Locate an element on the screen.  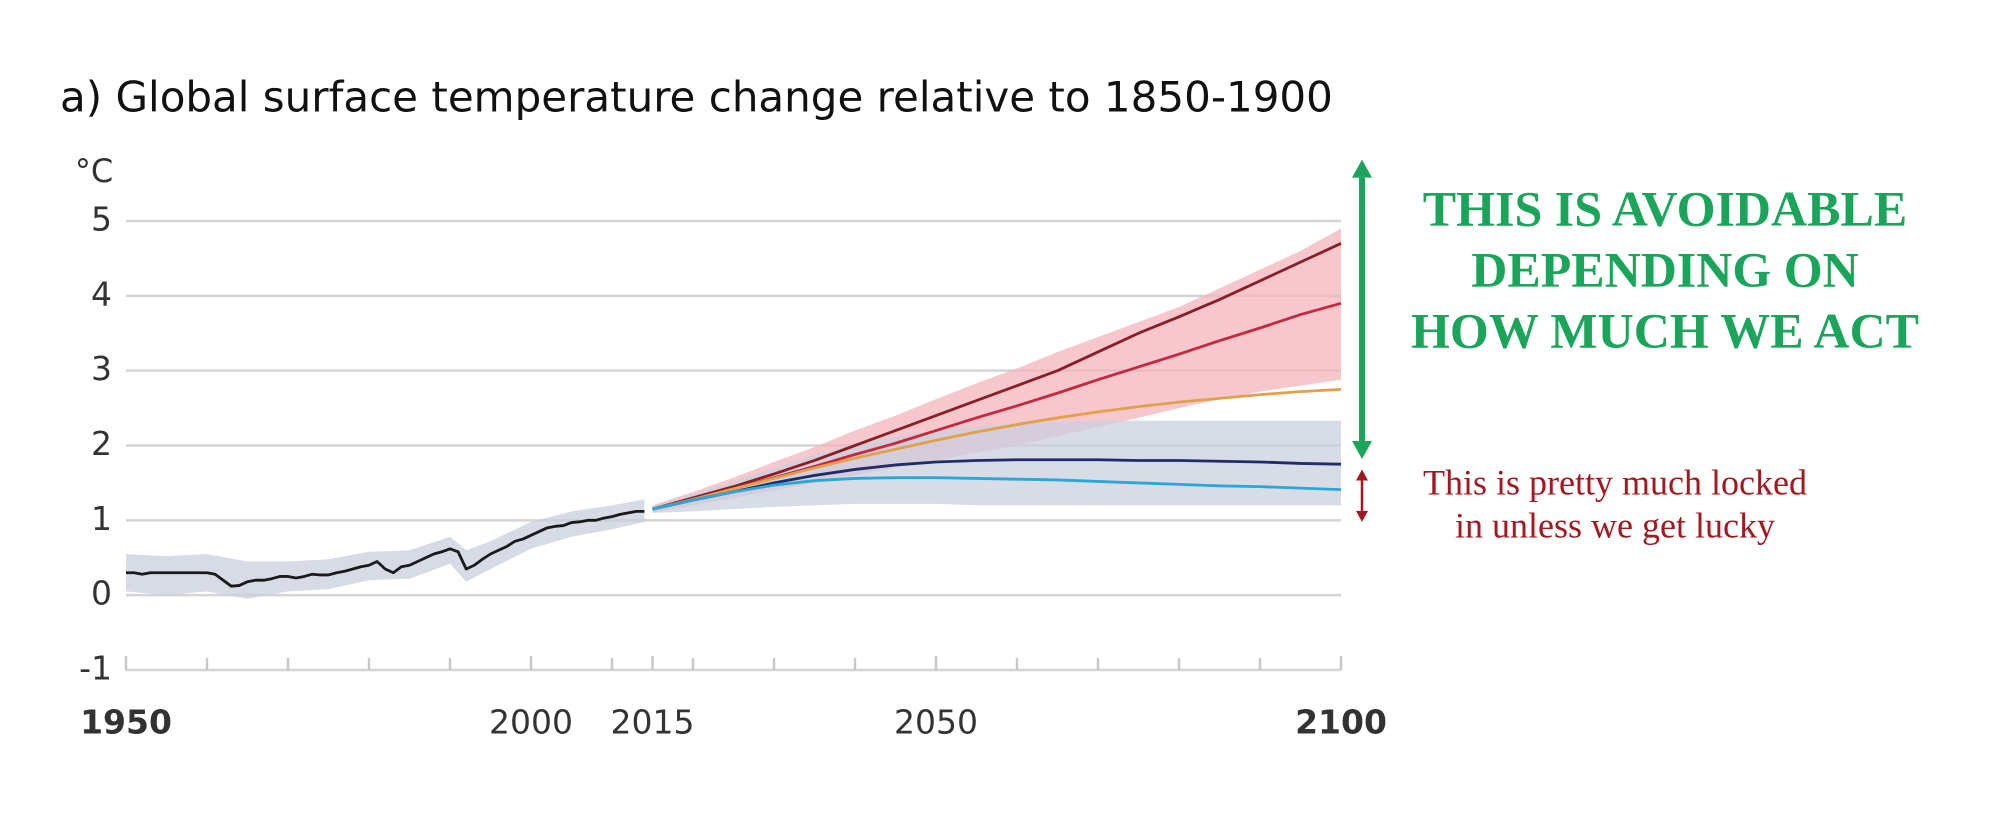
callout-note: in unless we get lucky is located at coordinates (1615, 525).